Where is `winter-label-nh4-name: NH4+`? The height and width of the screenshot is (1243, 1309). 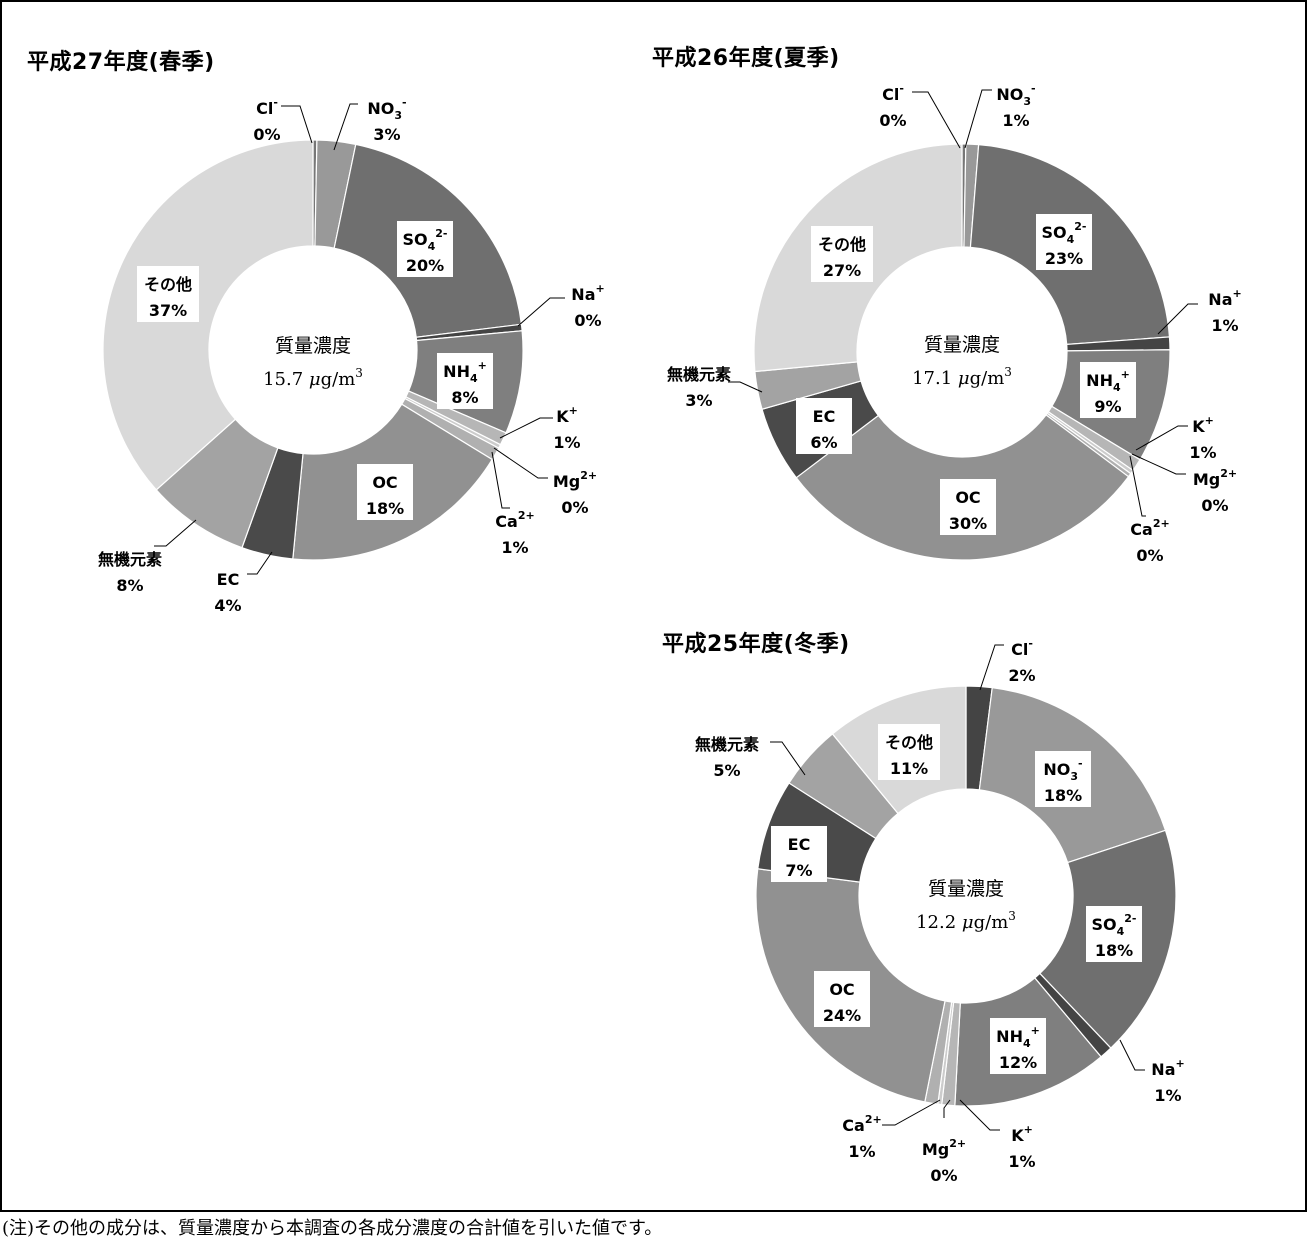
winter-label-nh4-name: NH4+ is located at coordinates (1018, 1037).